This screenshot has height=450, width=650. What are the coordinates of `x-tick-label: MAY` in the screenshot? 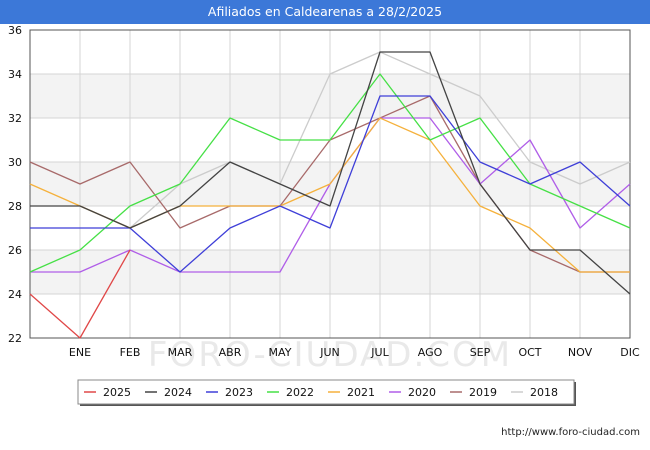 It's located at (280, 352).